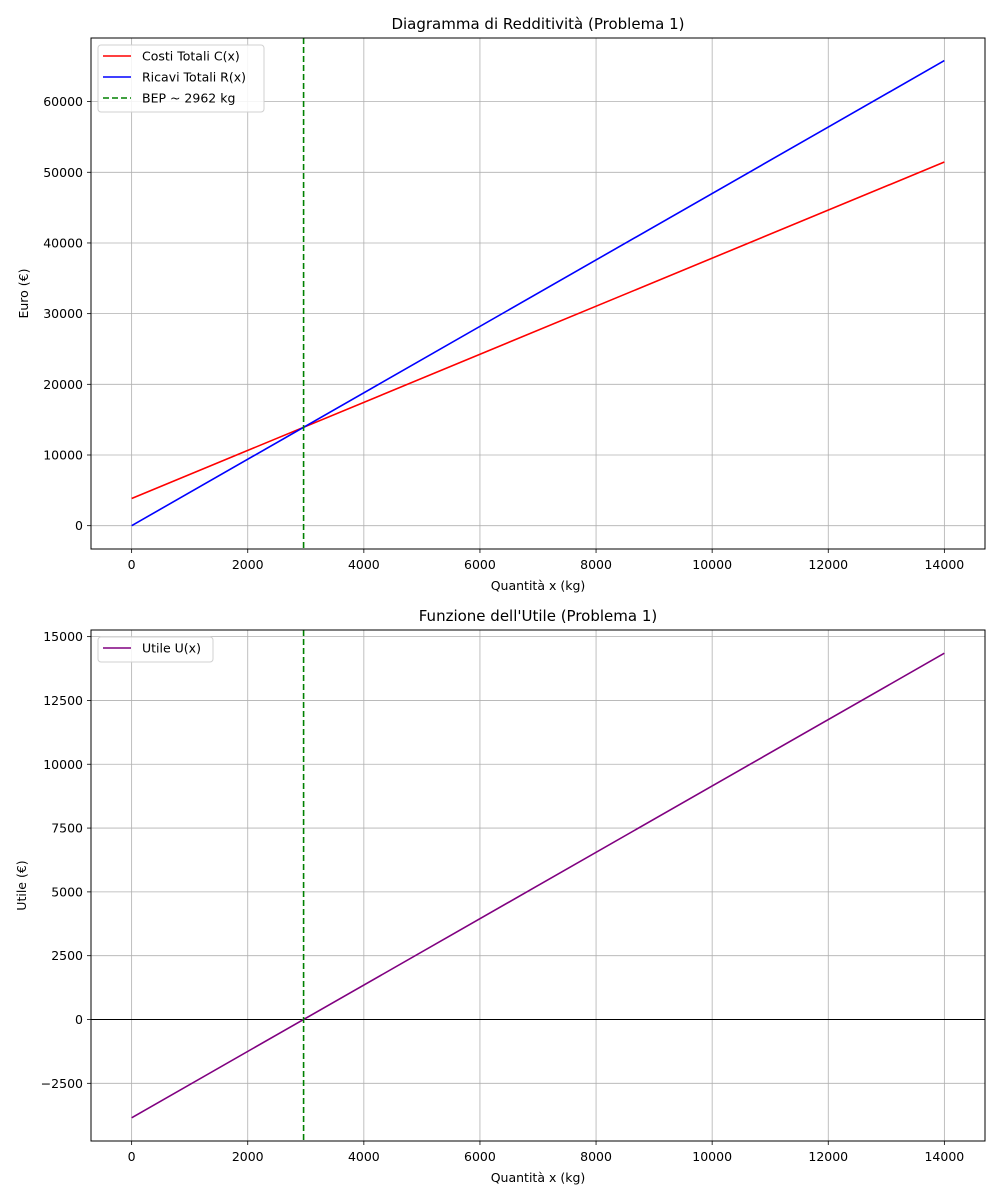 This screenshot has width=1000, height=1200. I want to click on y-tick-label: 5000, so click(67, 891).